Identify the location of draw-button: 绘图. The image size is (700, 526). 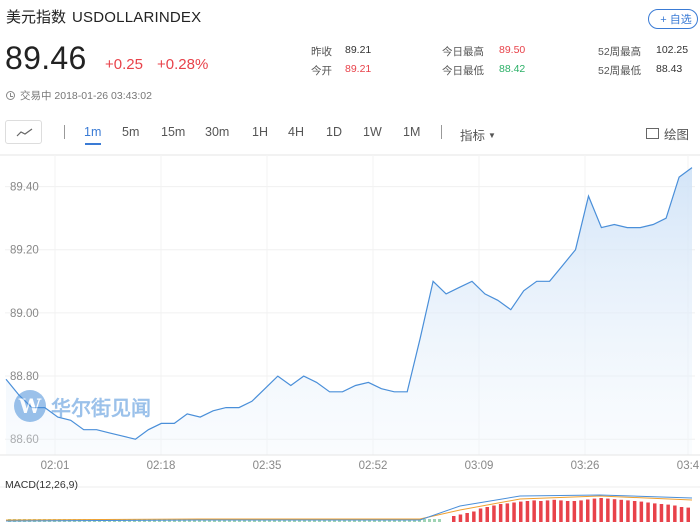
(667, 133).